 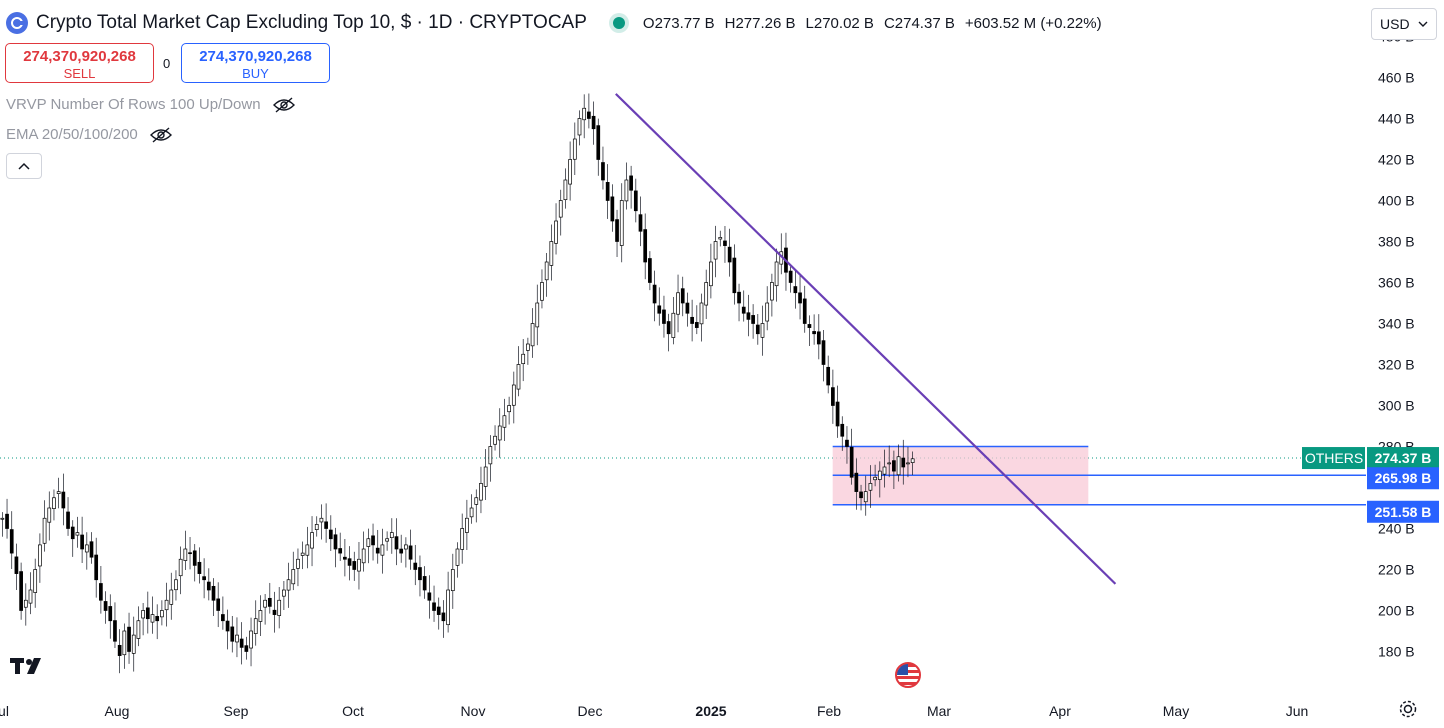 I want to click on buy-button: 274,370,920,268 BUY, so click(x=255, y=63).